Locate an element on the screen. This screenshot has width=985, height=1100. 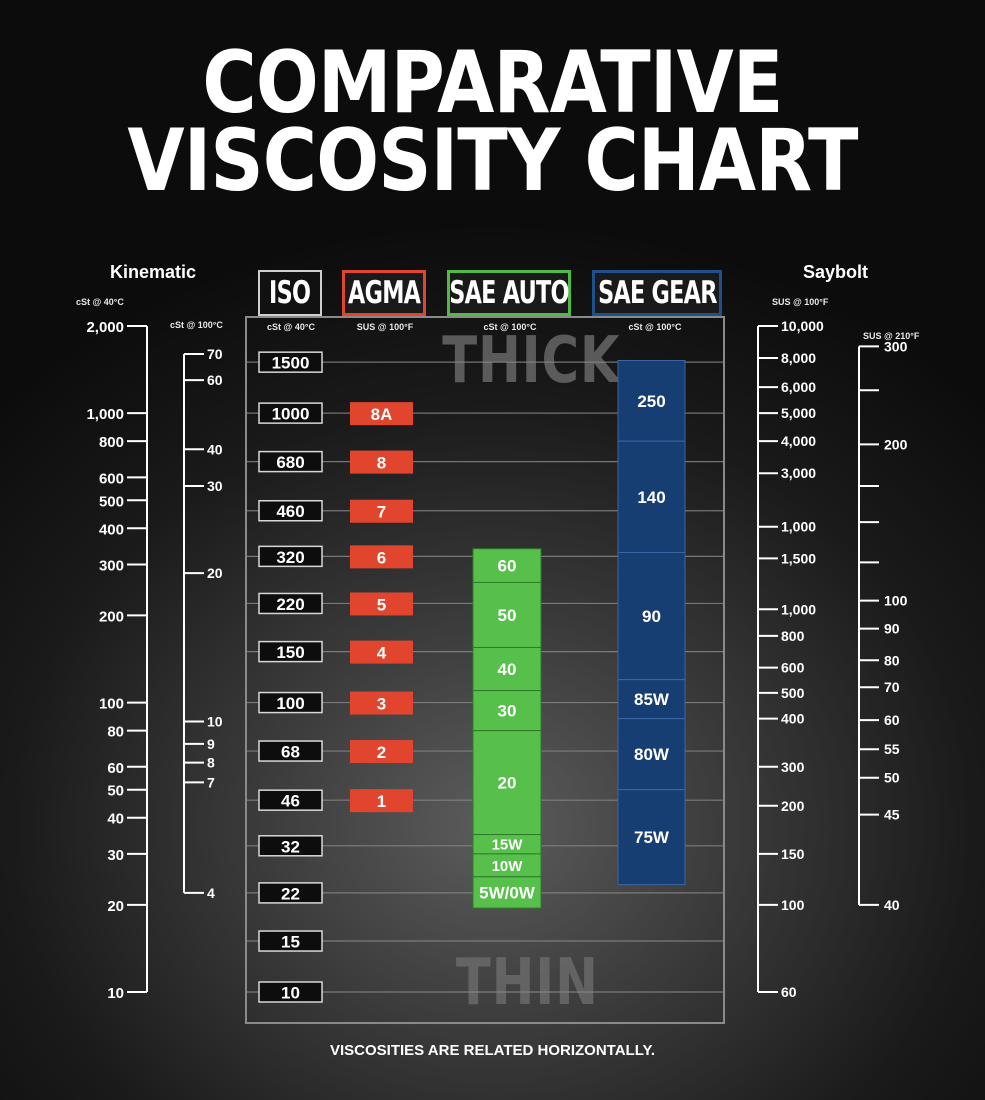
saybolt-100f-label: 1,000 is located at coordinates (798, 527).